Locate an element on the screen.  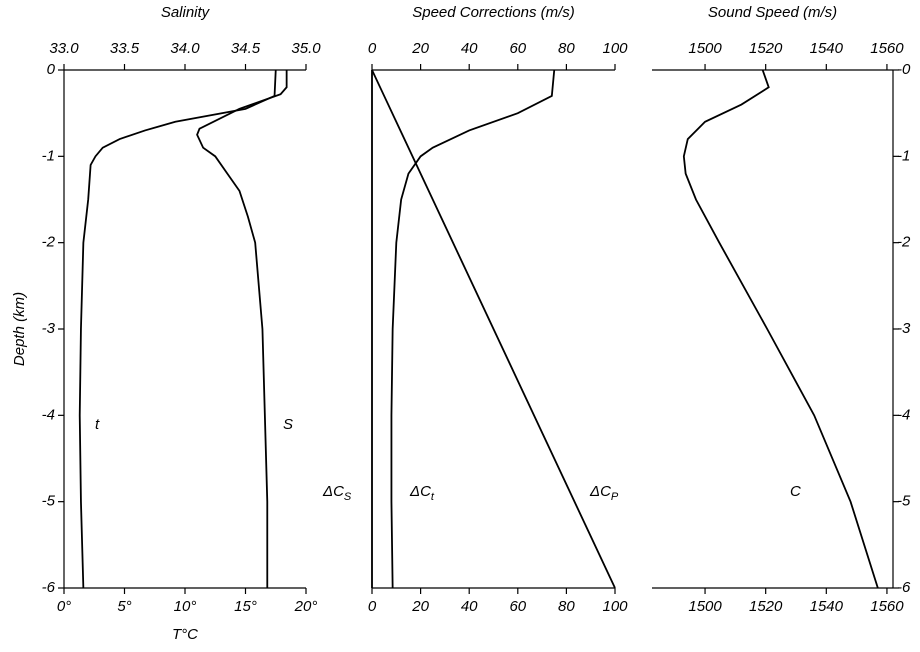
series-name: S is located at coordinates (288, 424).